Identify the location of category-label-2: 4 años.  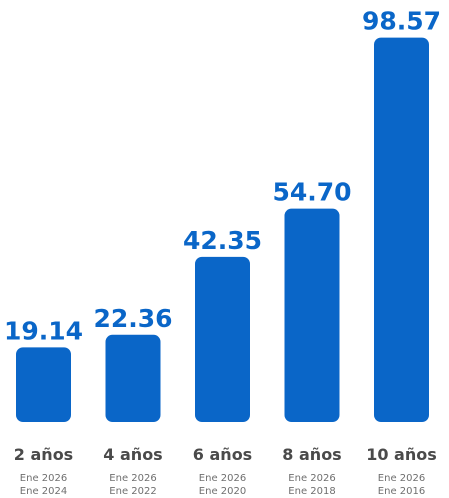
(132, 454).